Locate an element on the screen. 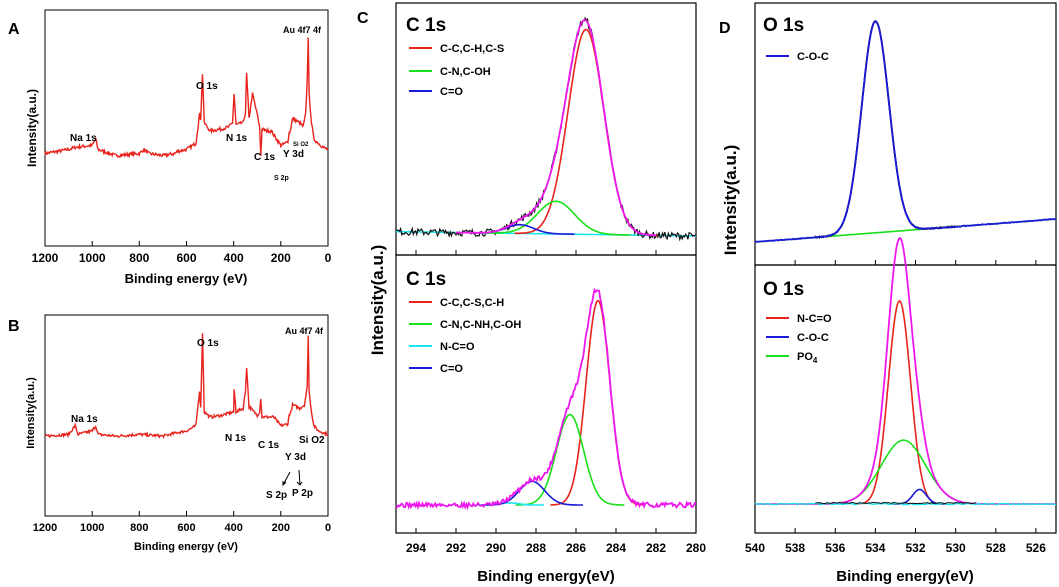 Image resolution: width=1059 pixels, height=587 pixels. tick-label: 292 is located at coordinates (456, 548).